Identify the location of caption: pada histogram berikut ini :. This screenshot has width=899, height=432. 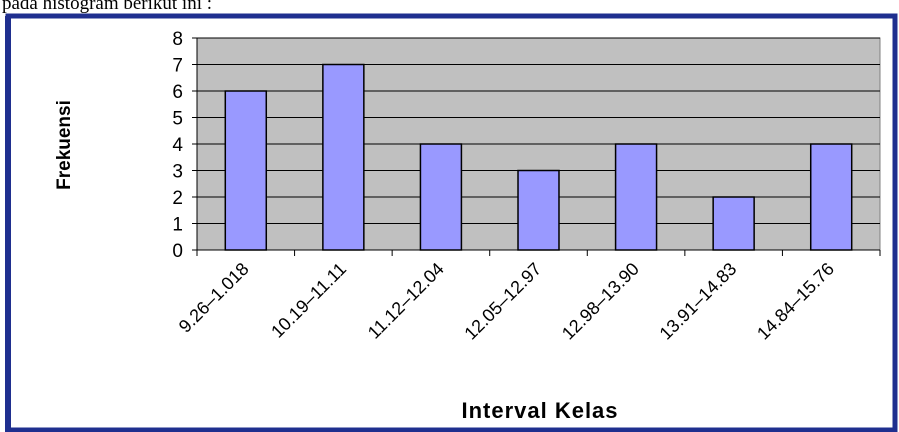
(107, 7).